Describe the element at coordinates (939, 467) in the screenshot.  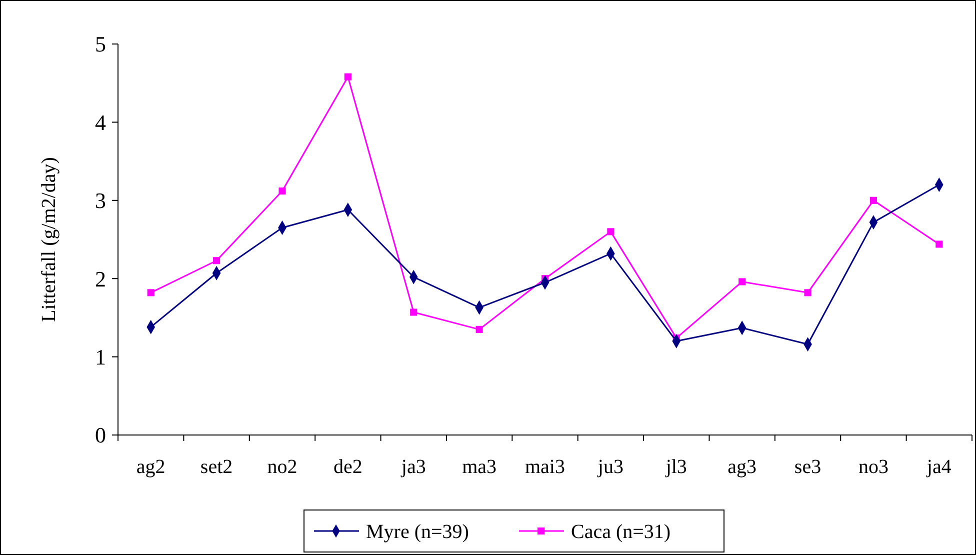
I see `x-tick-label: ja4` at that location.